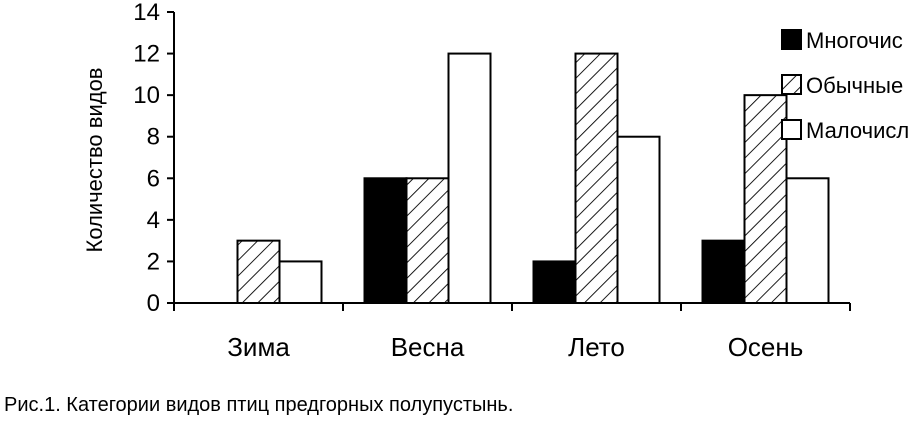  What do you see at coordinates (854, 40) in the screenshot?
I see `legend-label: Многочис` at bounding box center [854, 40].